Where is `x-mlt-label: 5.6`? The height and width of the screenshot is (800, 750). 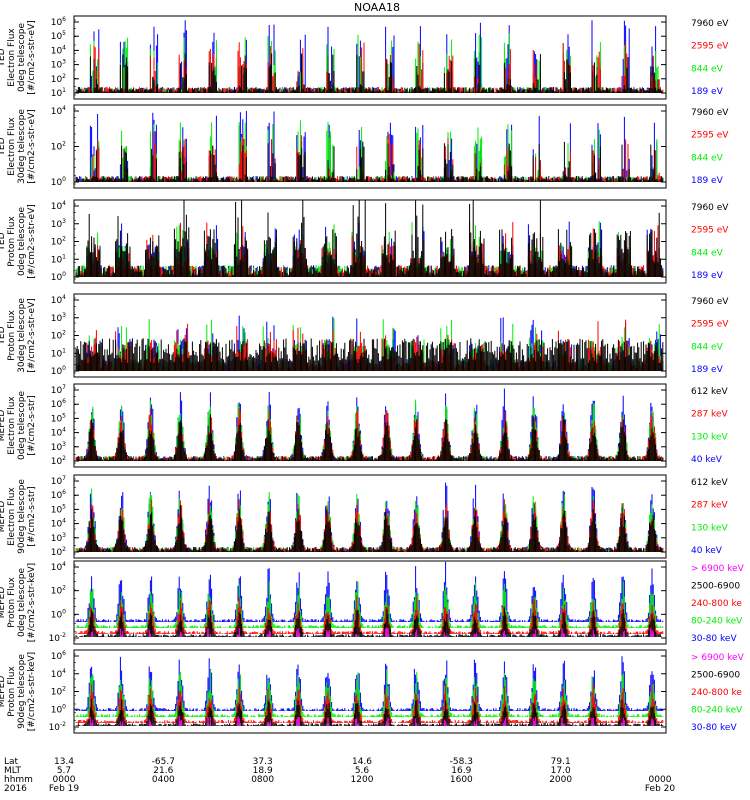 x-mlt-label: 5.6 is located at coordinates (362, 771).